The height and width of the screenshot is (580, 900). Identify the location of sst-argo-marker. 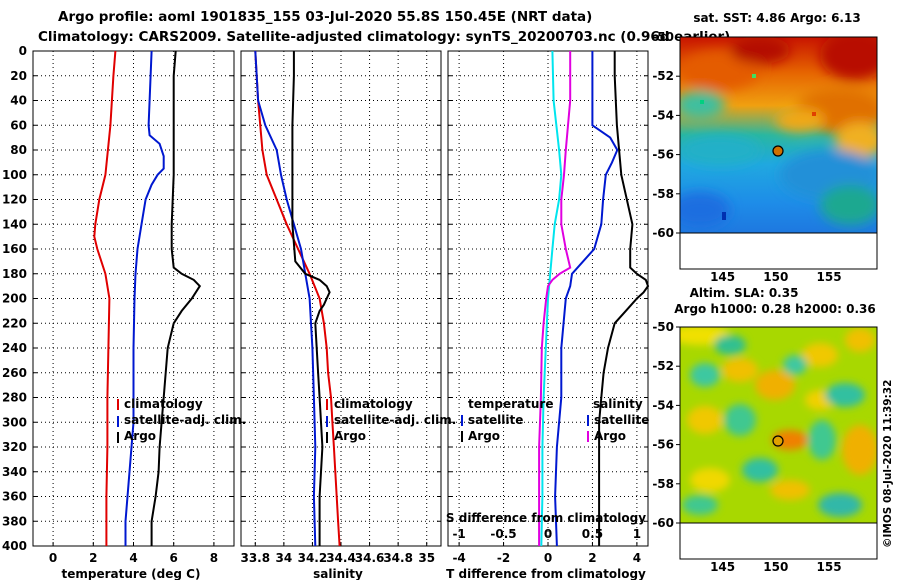
(778, 151).